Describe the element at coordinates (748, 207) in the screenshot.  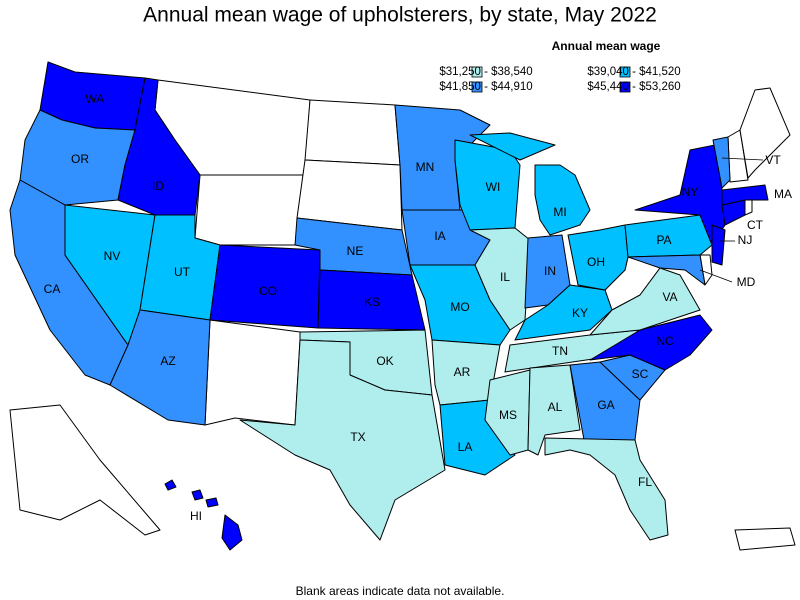
I see `state-ri` at that location.